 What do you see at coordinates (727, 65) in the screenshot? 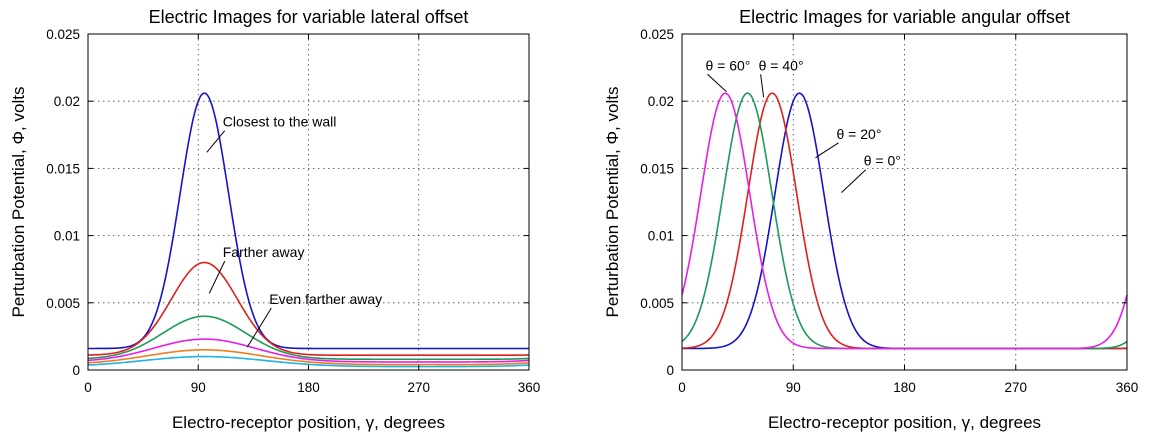
I see `annotation-label: θ = 60°` at bounding box center [727, 65].